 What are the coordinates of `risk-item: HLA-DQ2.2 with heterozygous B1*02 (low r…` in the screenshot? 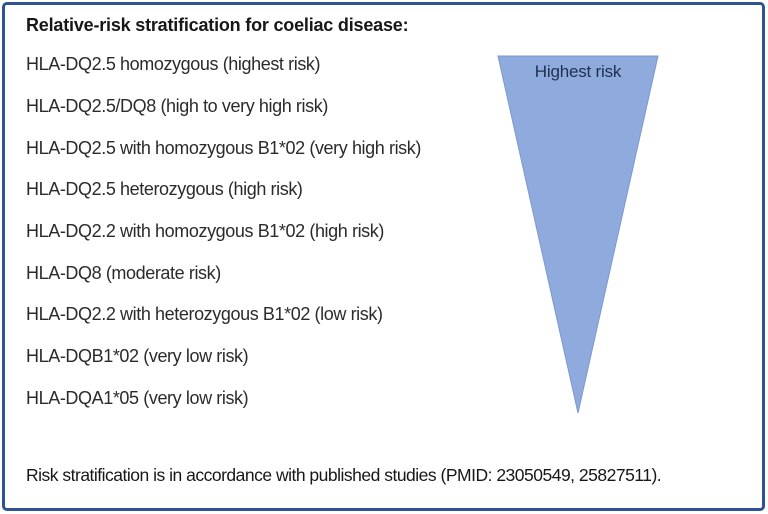 It's located at (204, 314).